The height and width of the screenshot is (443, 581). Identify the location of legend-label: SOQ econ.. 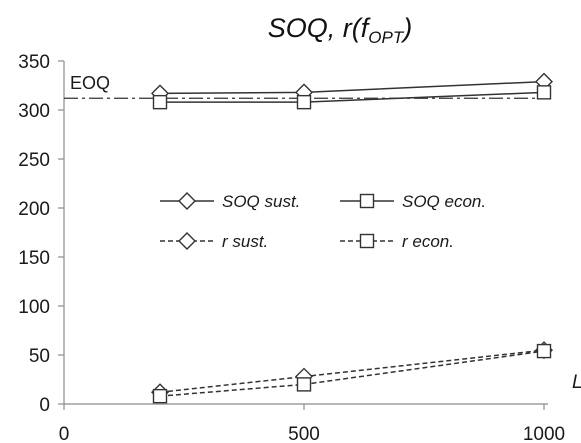
(444, 201).